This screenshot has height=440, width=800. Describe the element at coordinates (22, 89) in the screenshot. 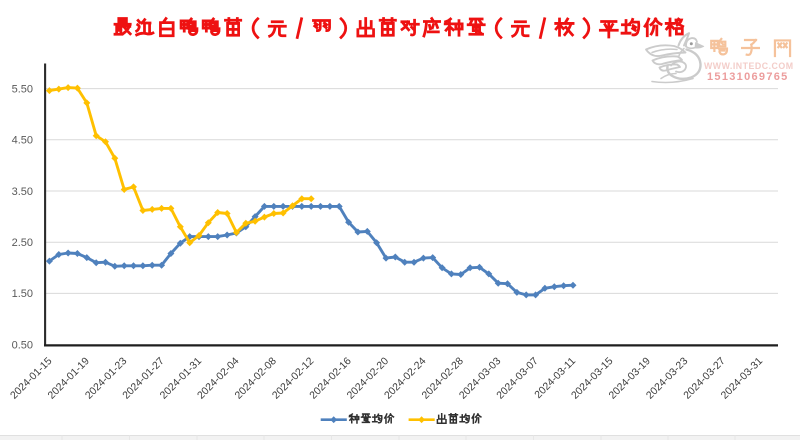

I see `svg-text: 5.50` at that location.